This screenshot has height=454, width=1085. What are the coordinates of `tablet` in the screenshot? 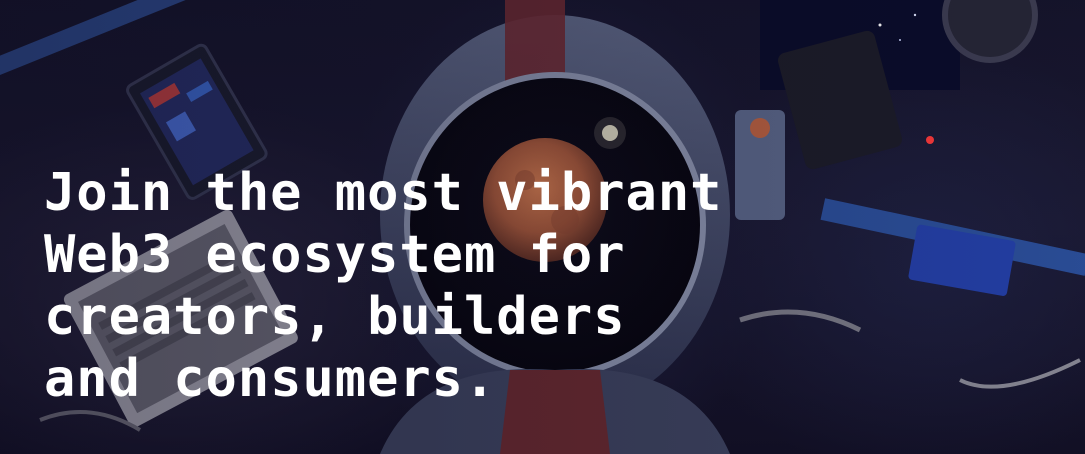 It's located at (197, 121).